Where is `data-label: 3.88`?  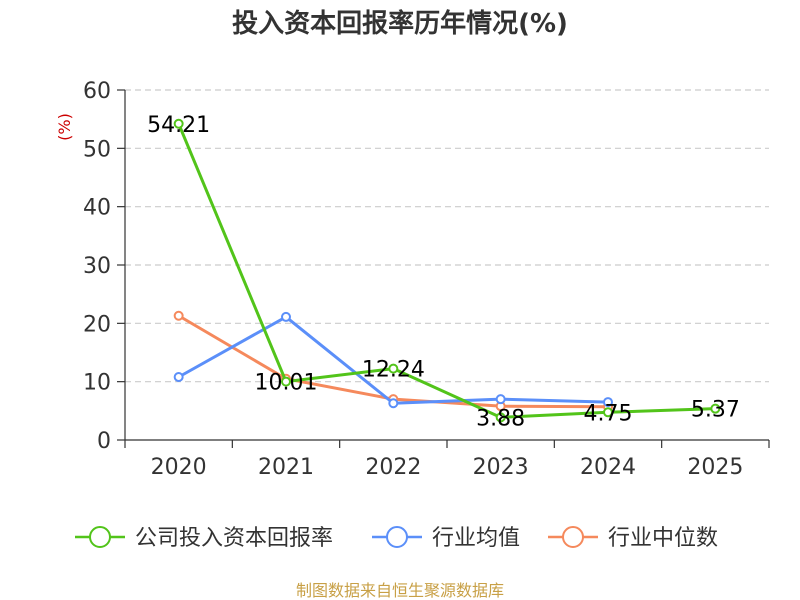 data-label: 3.88 is located at coordinates (500, 418).